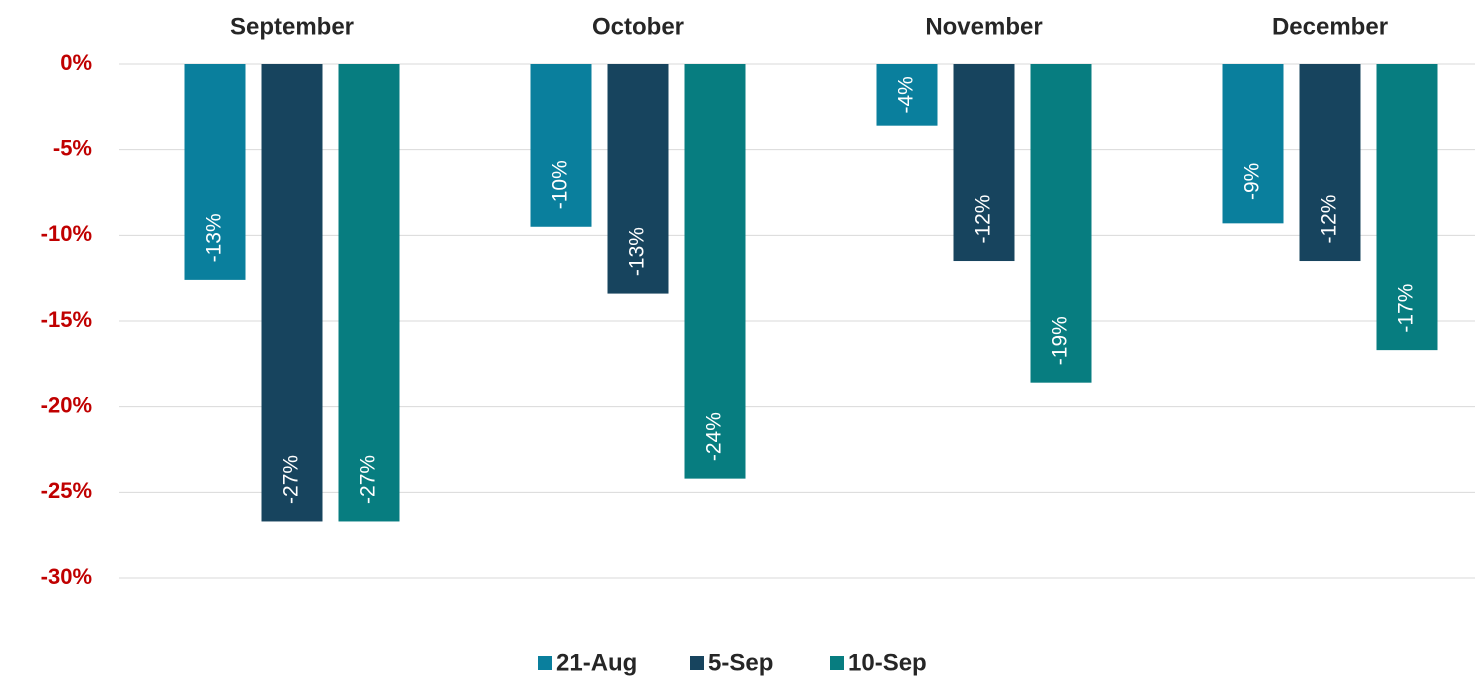 The width and height of the screenshot is (1483, 680). What do you see at coordinates (72, 147) in the screenshot?
I see `y-tick-label: -5%` at bounding box center [72, 147].